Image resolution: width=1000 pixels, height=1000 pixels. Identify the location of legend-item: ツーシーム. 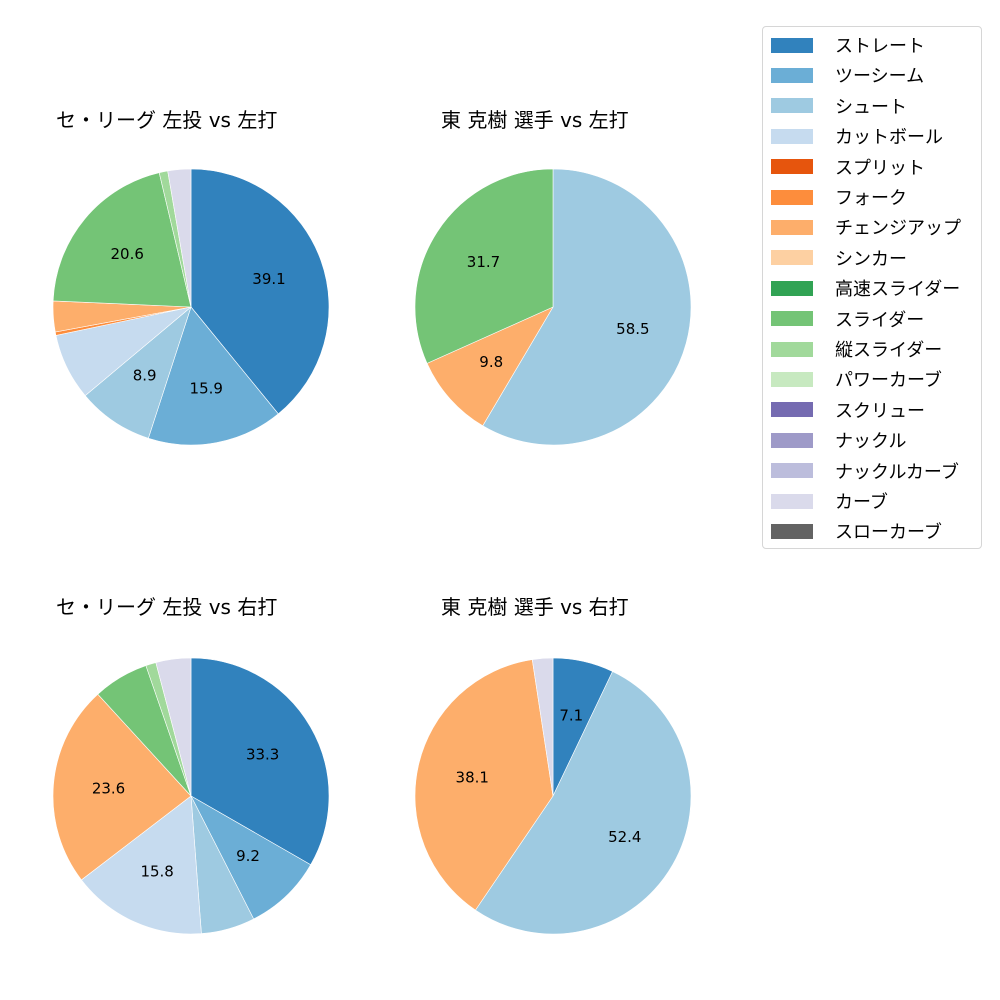
(848, 76).